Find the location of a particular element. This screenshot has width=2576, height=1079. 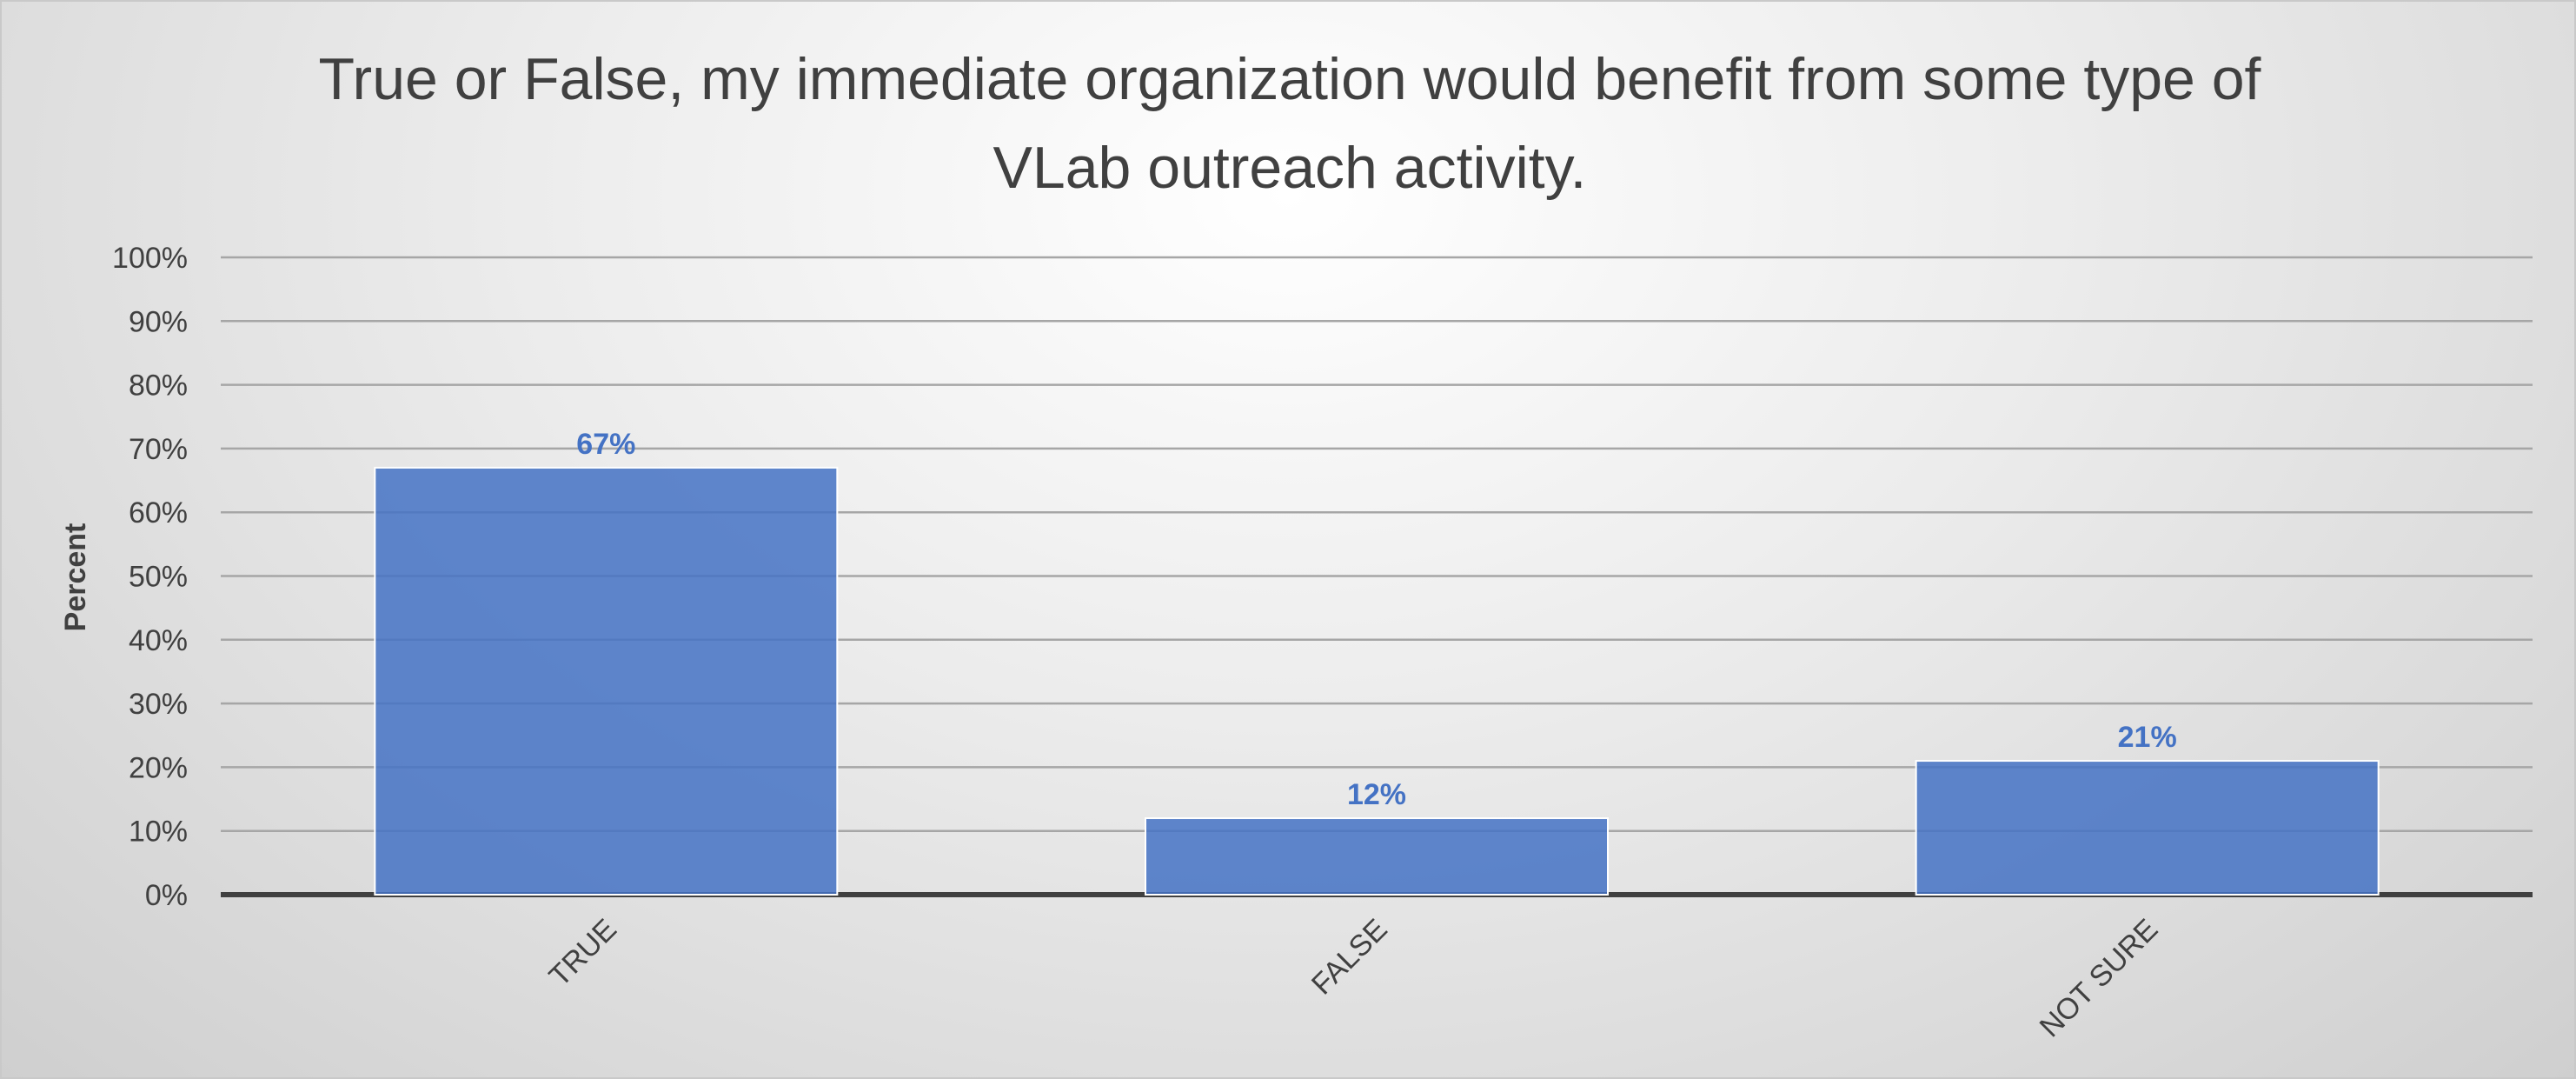

y-tick-label: 70% is located at coordinates (158, 449).